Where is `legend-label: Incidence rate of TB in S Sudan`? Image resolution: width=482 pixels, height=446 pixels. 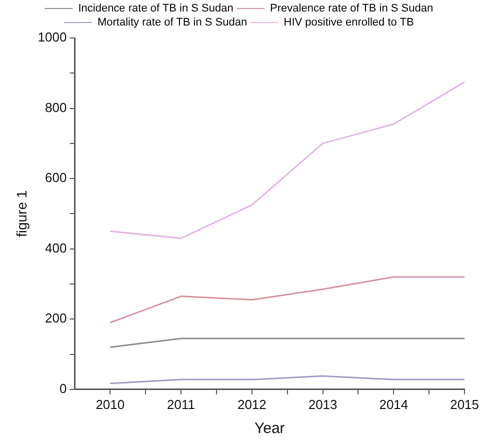 legend-label: Incidence rate of TB in S Sudan is located at coordinates (156, 8).